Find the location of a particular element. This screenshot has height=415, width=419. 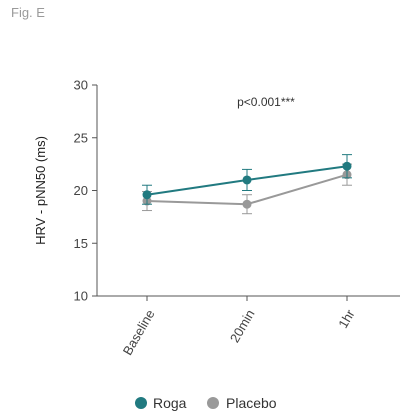

chart-series is located at coordinates (247, 184).